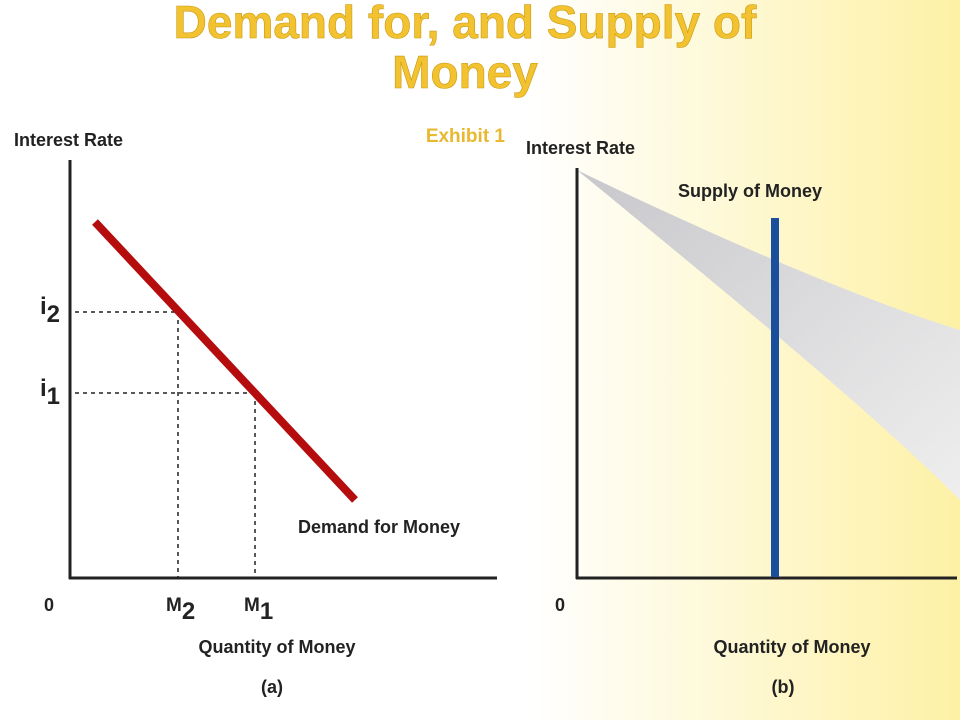  What do you see at coordinates (750, 191) in the screenshot?
I see `curve-label: Supply of Money` at bounding box center [750, 191].